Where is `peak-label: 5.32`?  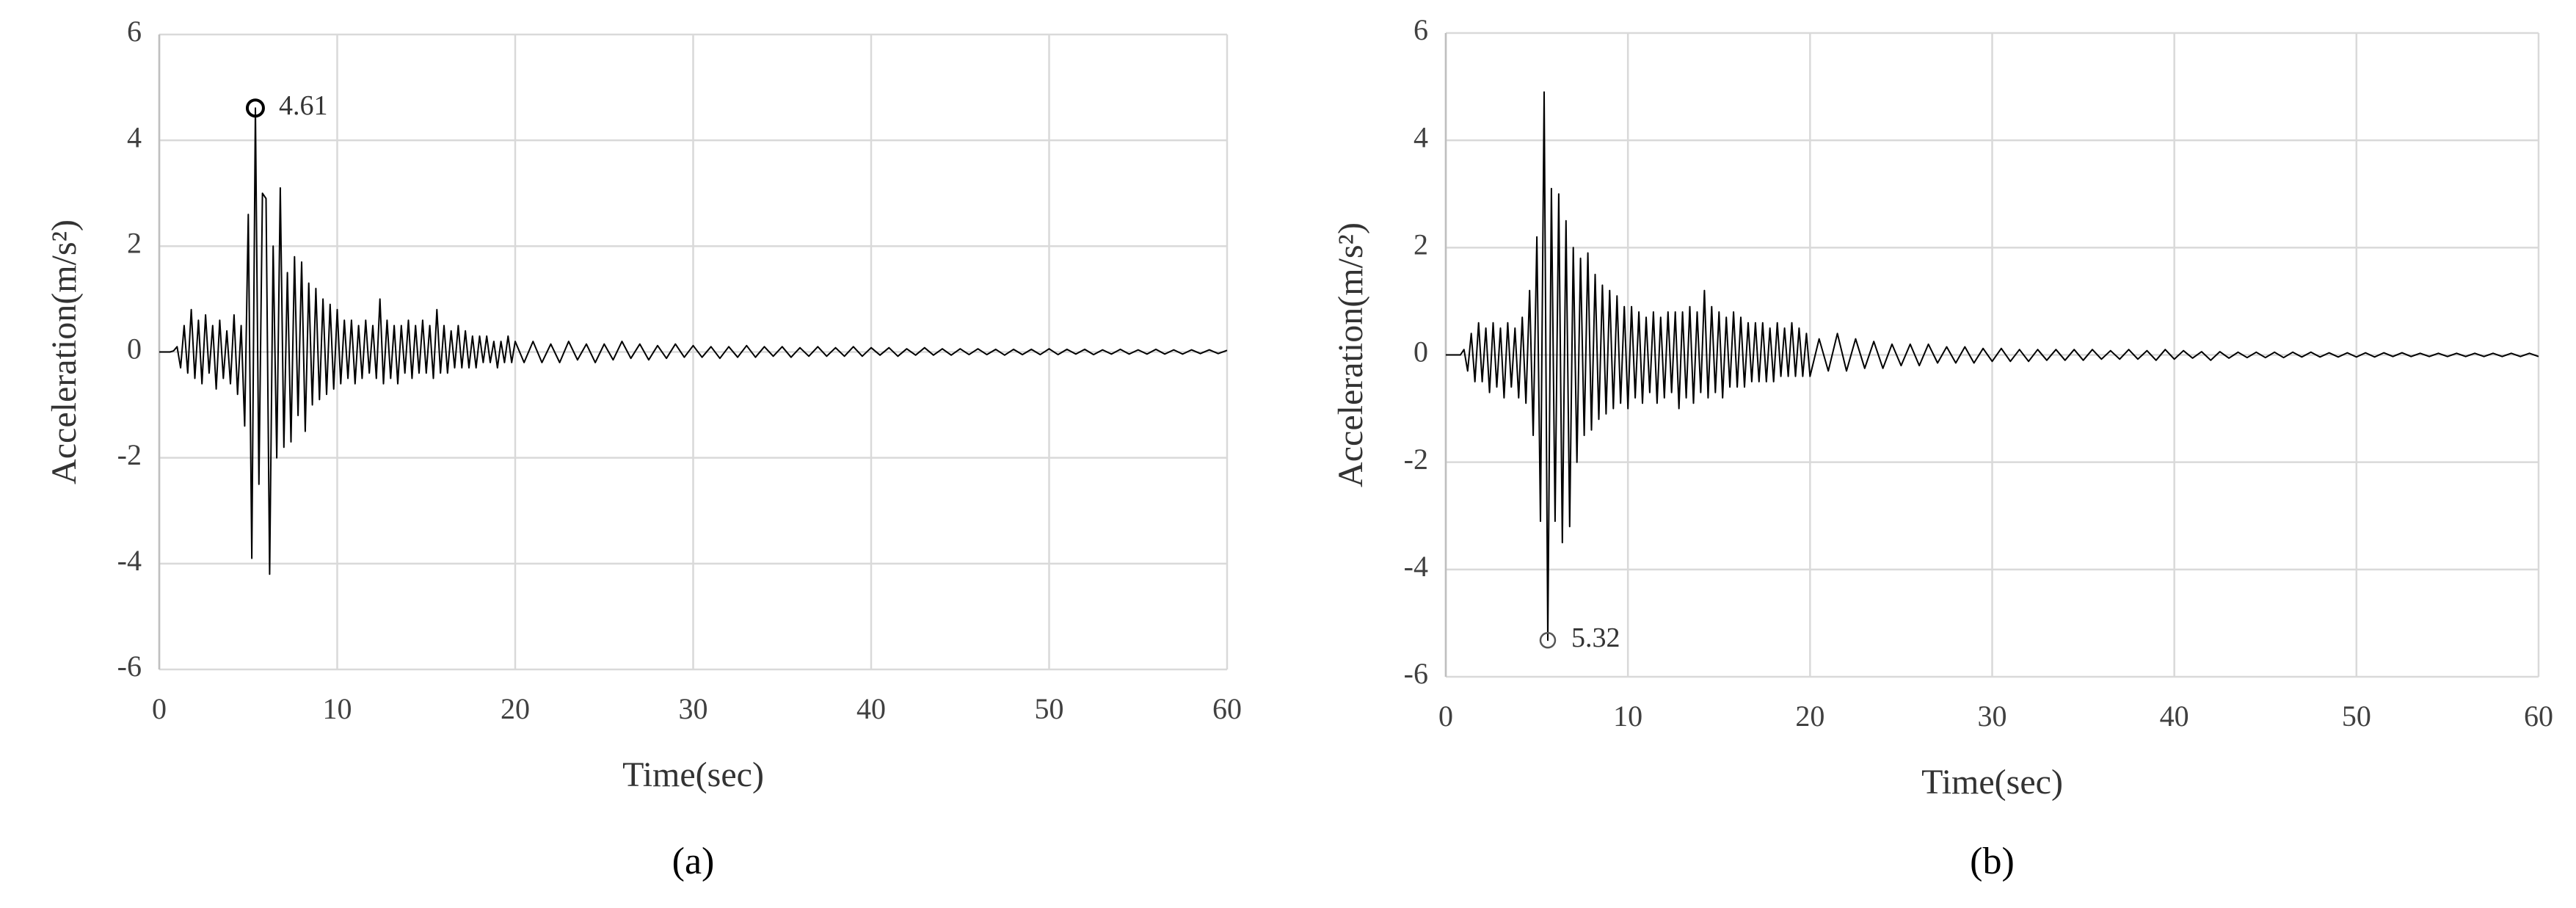
peak-label: 5.32 is located at coordinates (1595, 637).